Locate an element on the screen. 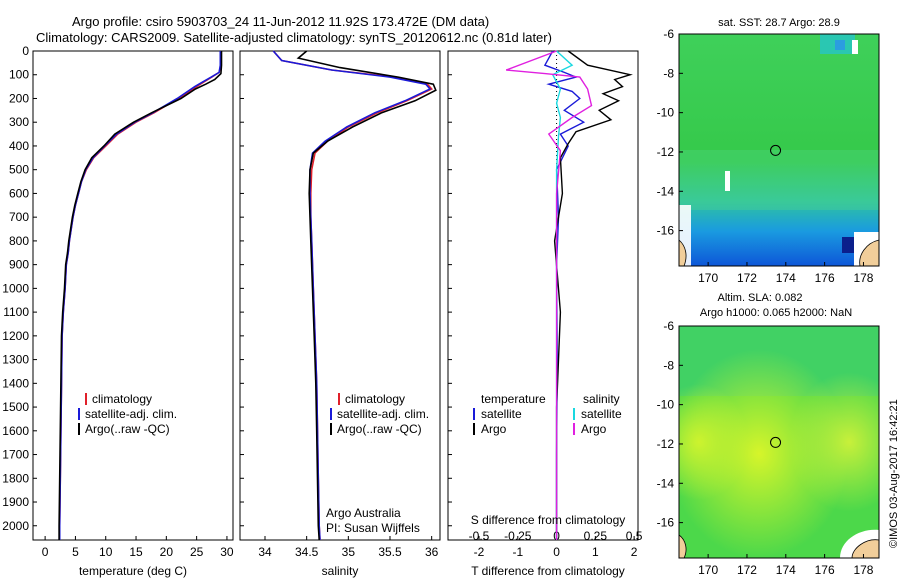  x-tick-label: 36 is located at coordinates (432, 552).